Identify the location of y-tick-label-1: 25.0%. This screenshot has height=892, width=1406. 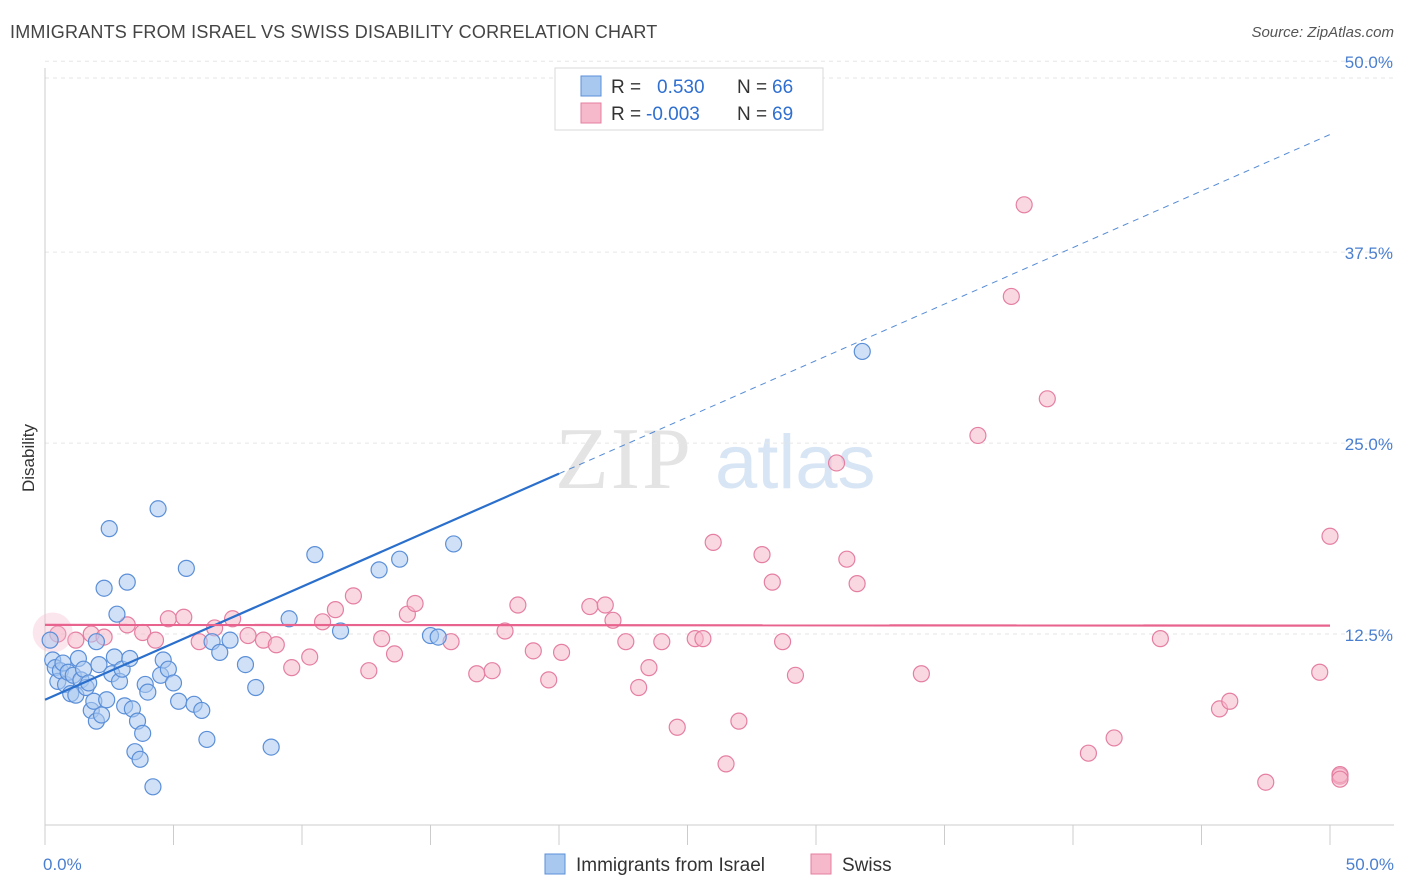
(1369, 444).